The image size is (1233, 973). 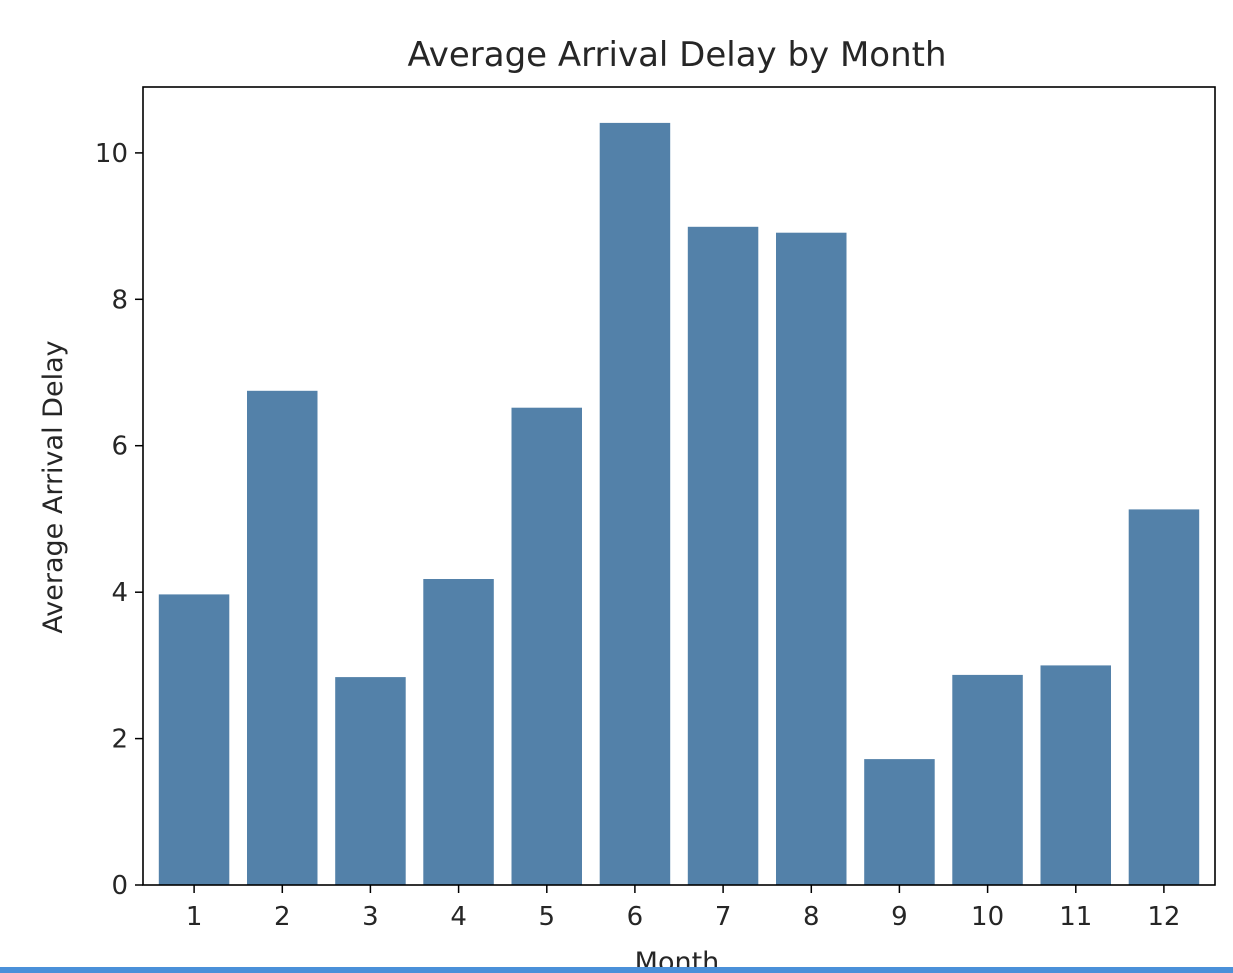 What do you see at coordinates (119, 886) in the screenshot?
I see `y-tick-label: 0` at bounding box center [119, 886].